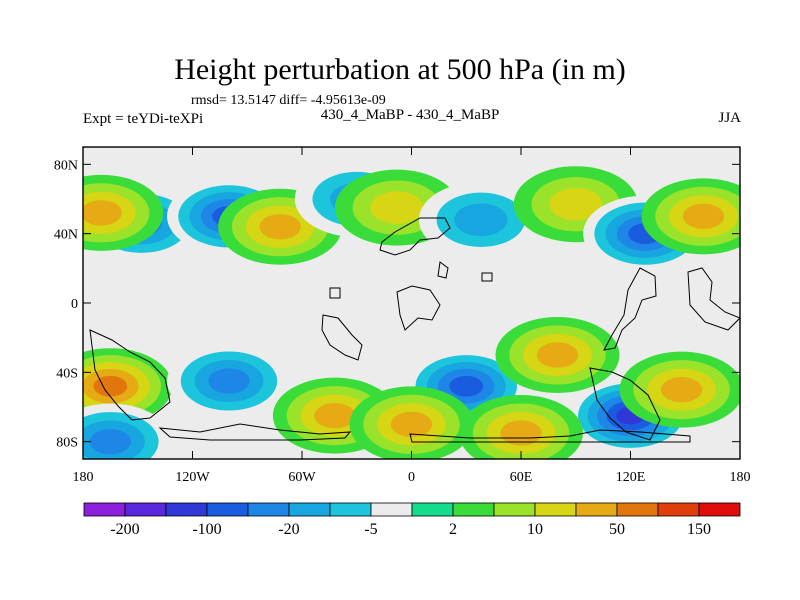  Describe the element at coordinates (288, 100) in the screenshot. I see `statistics-label: rmsd= 13.5147 diff= -4.95613e-09` at that location.